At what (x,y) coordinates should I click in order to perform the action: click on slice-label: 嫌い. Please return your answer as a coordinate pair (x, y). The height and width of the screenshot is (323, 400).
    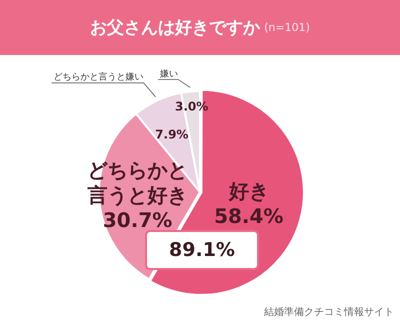
    Looking at the image, I should click on (169, 74).